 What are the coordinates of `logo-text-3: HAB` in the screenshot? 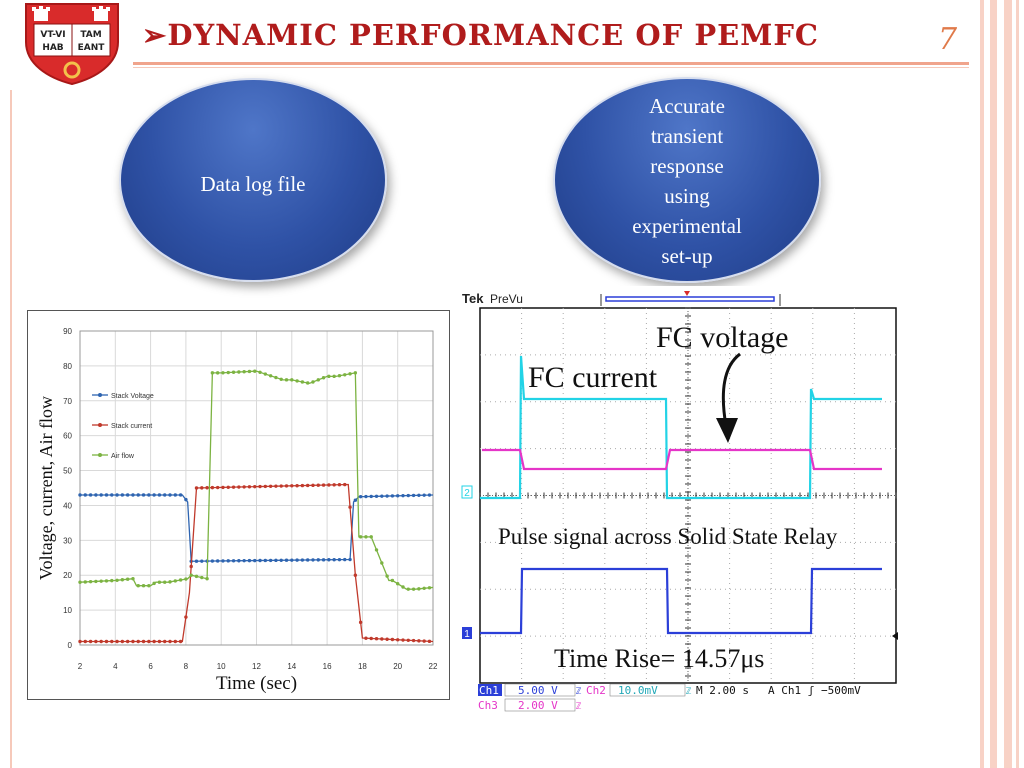 It's located at (52, 48).